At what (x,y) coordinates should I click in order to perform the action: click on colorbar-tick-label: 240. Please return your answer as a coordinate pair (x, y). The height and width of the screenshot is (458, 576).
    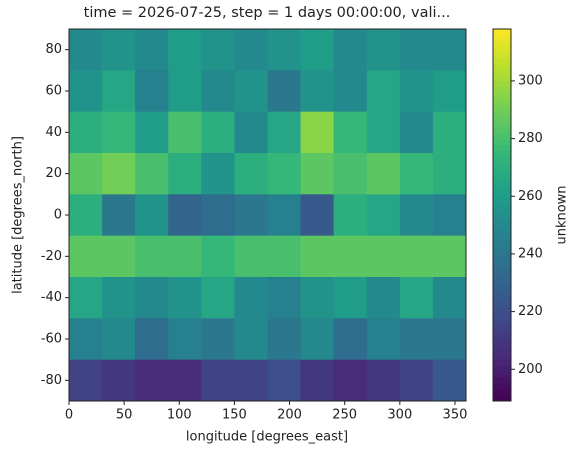
    Looking at the image, I should click on (530, 253).